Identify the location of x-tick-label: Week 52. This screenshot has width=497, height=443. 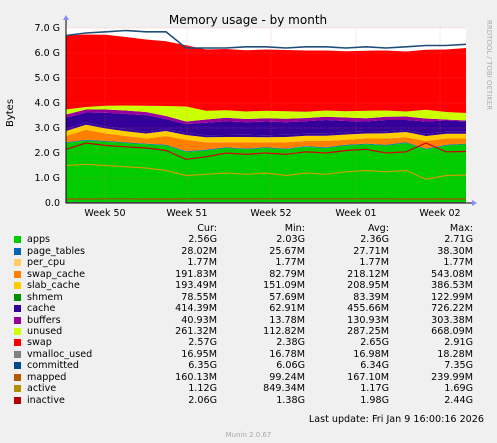
(270, 213).